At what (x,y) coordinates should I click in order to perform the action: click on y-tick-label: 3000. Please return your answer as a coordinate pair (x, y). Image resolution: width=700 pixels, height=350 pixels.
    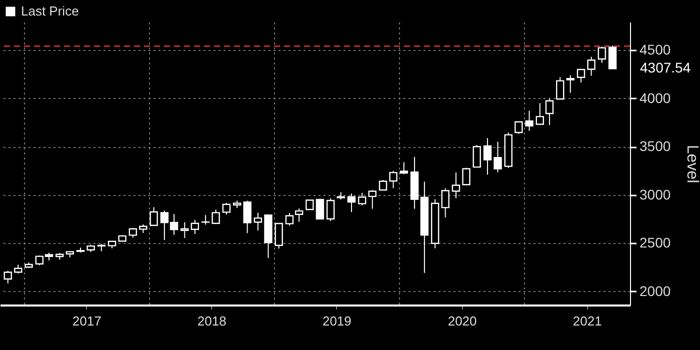
    Looking at the image, I should click on (655, 194).